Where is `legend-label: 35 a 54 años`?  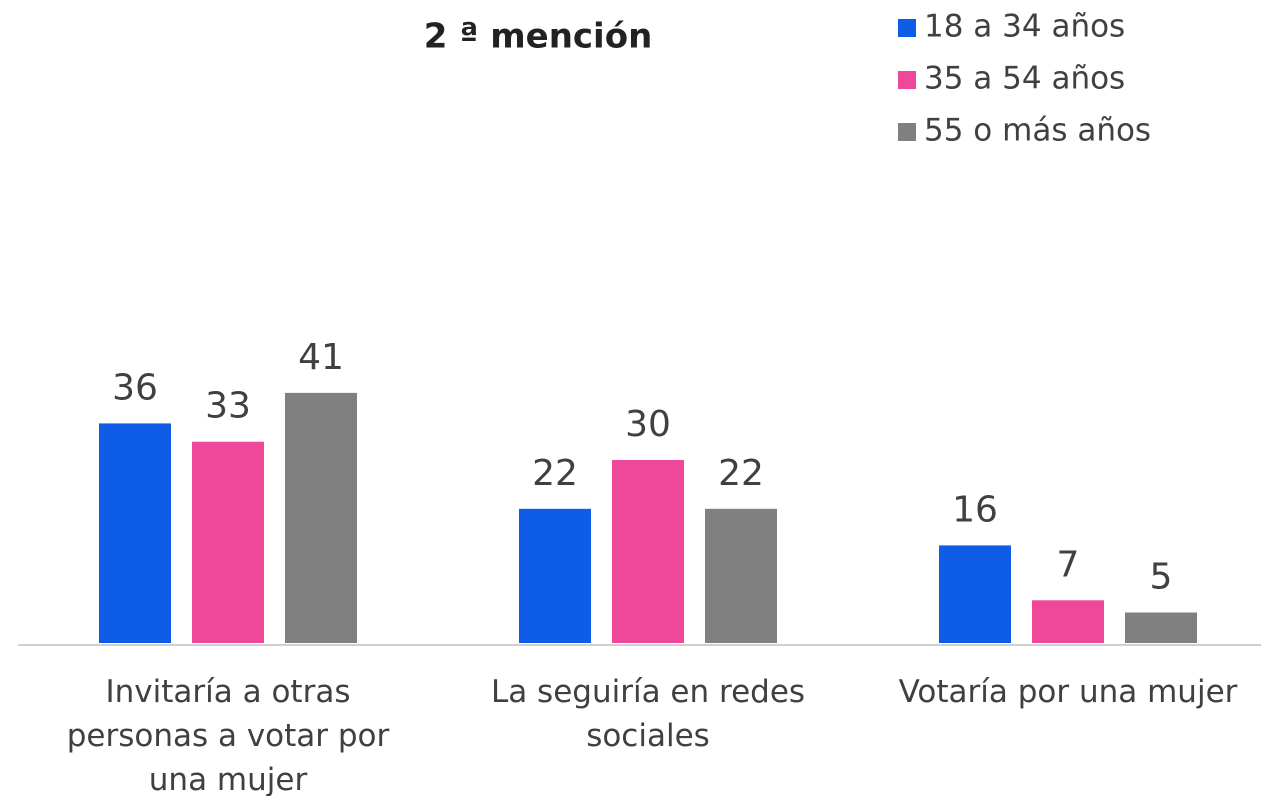 legend-label: 35 a 54 años is located at coordinates (1024, 79).